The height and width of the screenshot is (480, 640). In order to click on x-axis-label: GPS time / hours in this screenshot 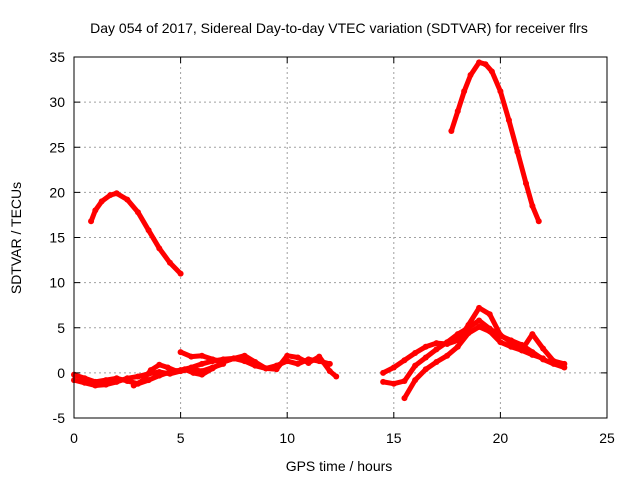, I will do `click(339, 466)`.